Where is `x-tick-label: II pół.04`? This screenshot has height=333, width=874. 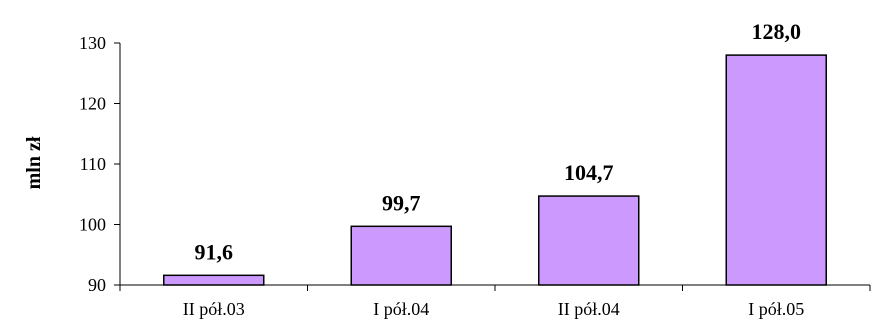 x-tick-label: II pół.04 is located at coordinates (589, 309).